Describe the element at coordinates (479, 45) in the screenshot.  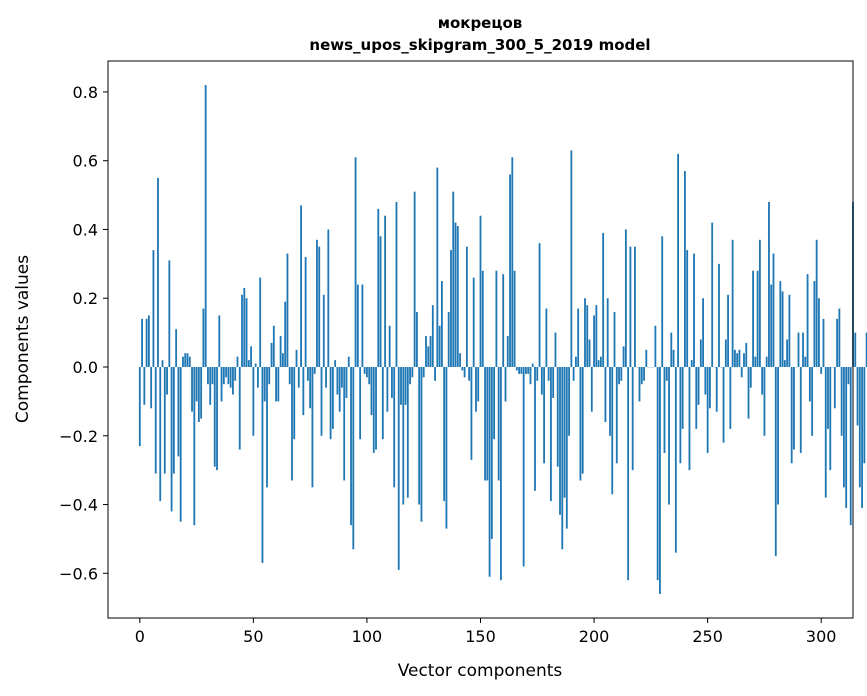
I see `chart-title-line-2: news_upos_skipgram_300_5_2019 model` at that location.